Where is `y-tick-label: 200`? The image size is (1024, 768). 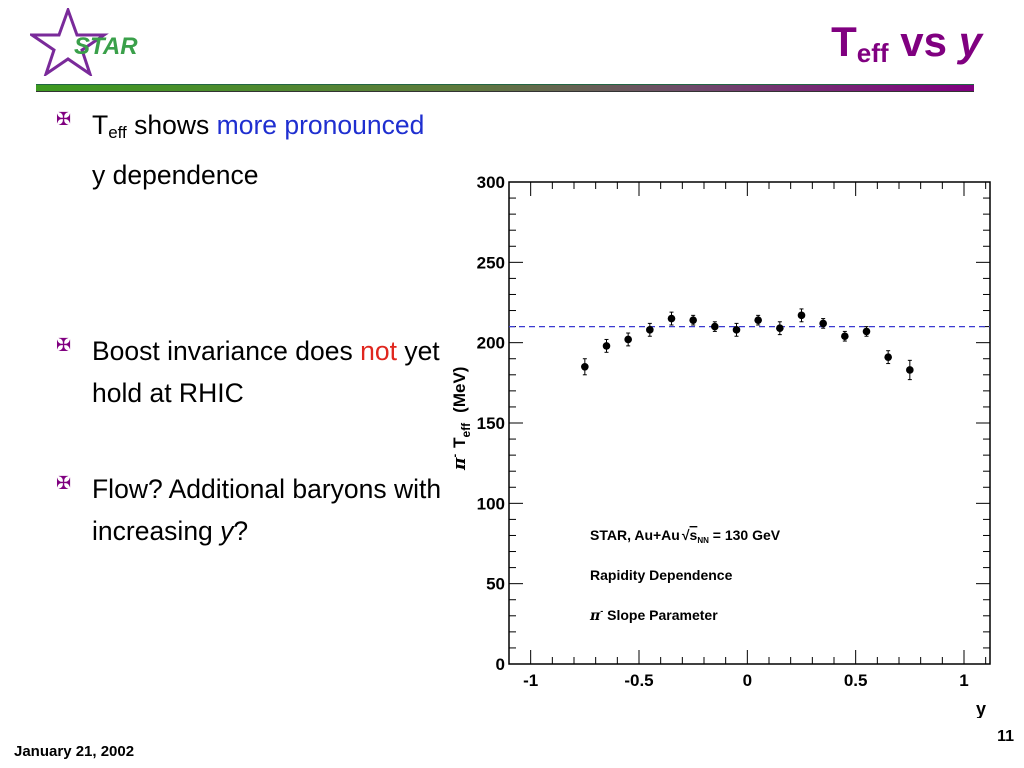 y-tick-label: 200 is located at coordinates (491, 343).